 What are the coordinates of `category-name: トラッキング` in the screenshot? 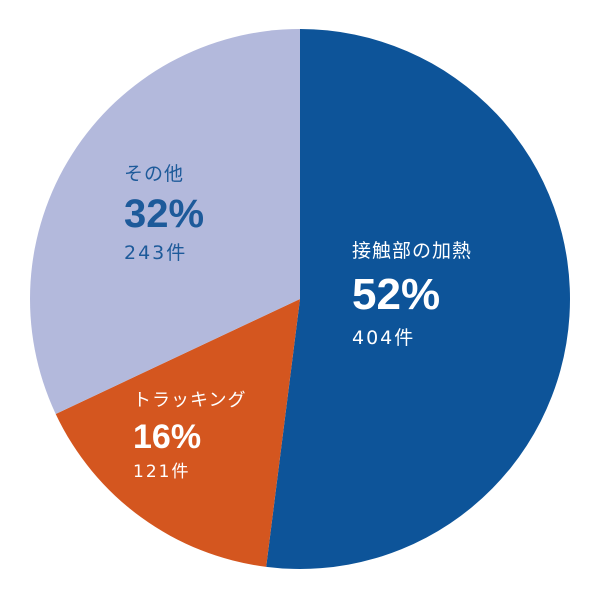 It's located at (190, 400).